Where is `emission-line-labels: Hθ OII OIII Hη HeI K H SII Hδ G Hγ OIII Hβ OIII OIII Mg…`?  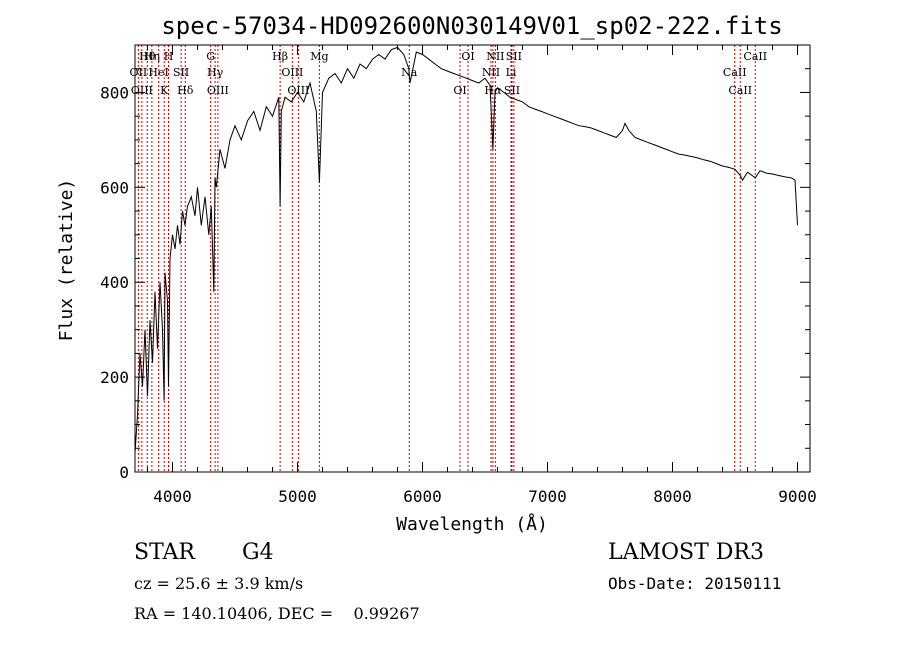 emission-line-labels: Hθ OII OIII Hη HeI K H SII Hδ G Hγ OIII Hβ OIII OIII Mg… is located at coordinates (449, 73).